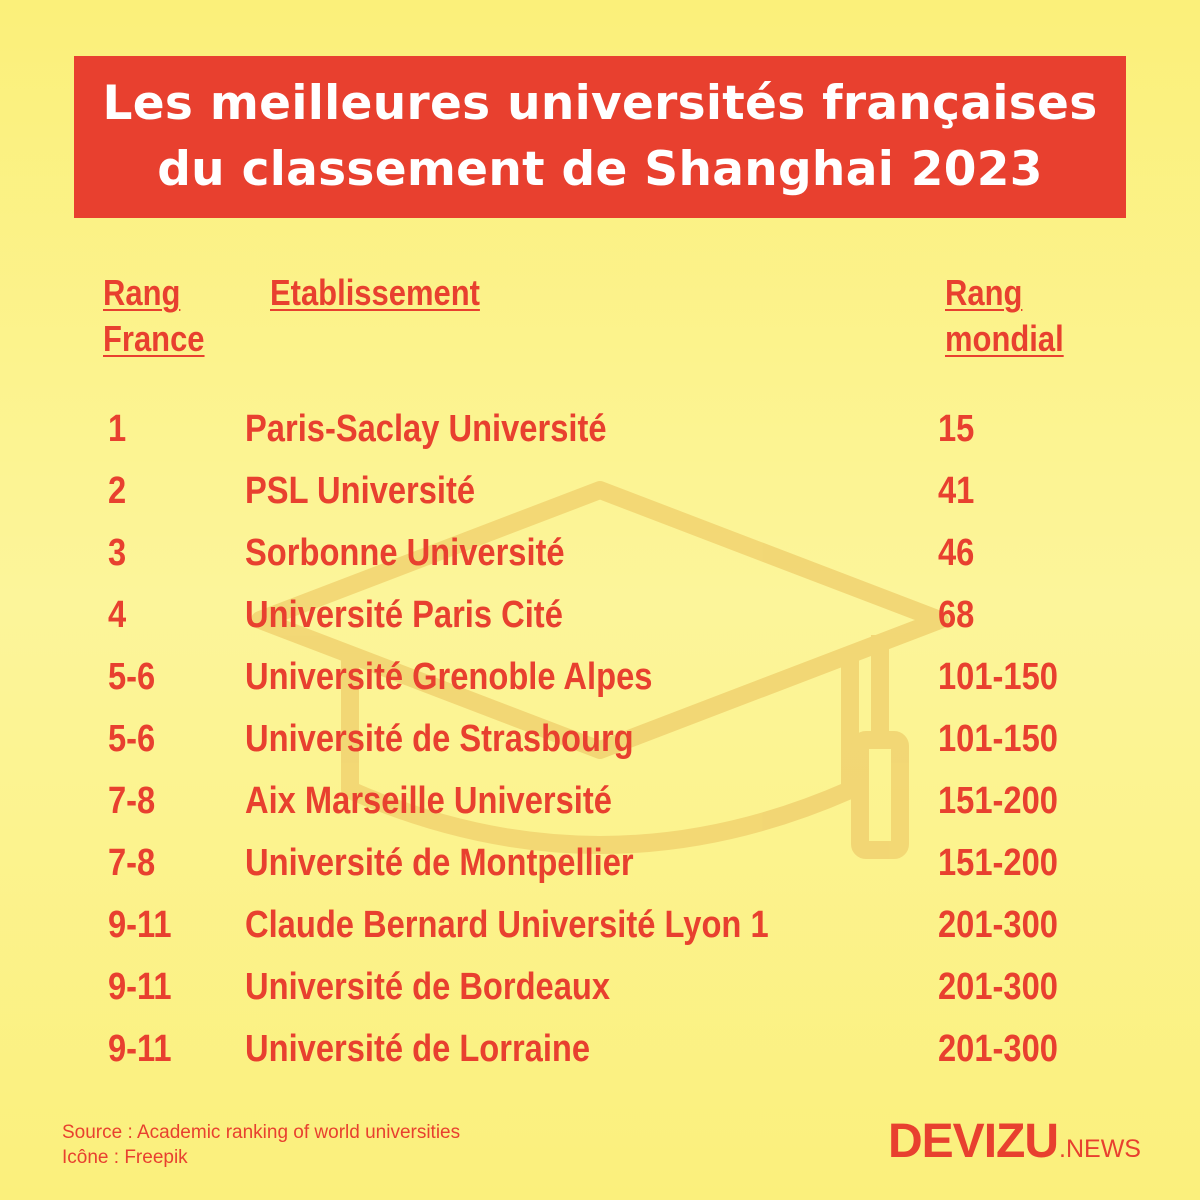  I want to click on title-line-2: du classement de Shanghai 2023, so click(600, 169).